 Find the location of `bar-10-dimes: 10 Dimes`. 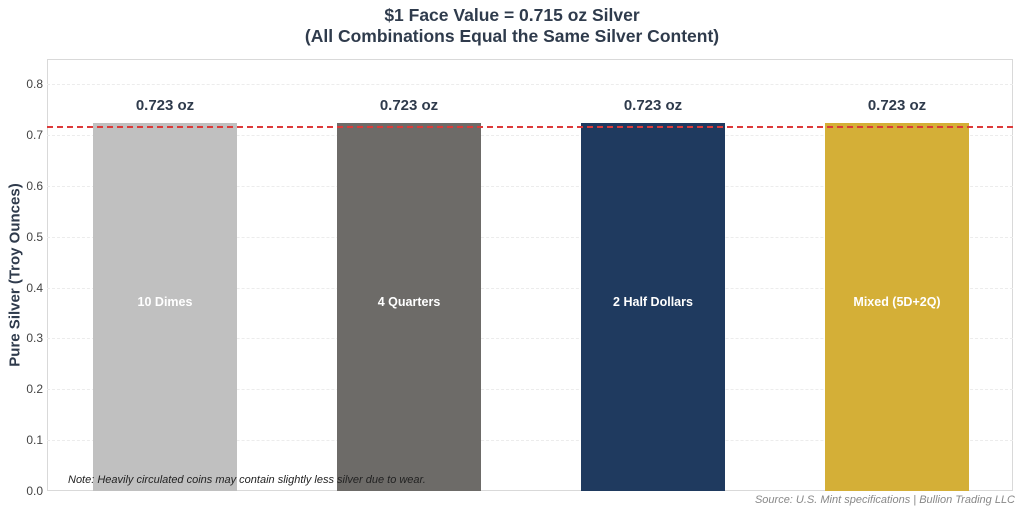

bar-10-dimes: 10 Dimes is located at coordinates (165, 307).